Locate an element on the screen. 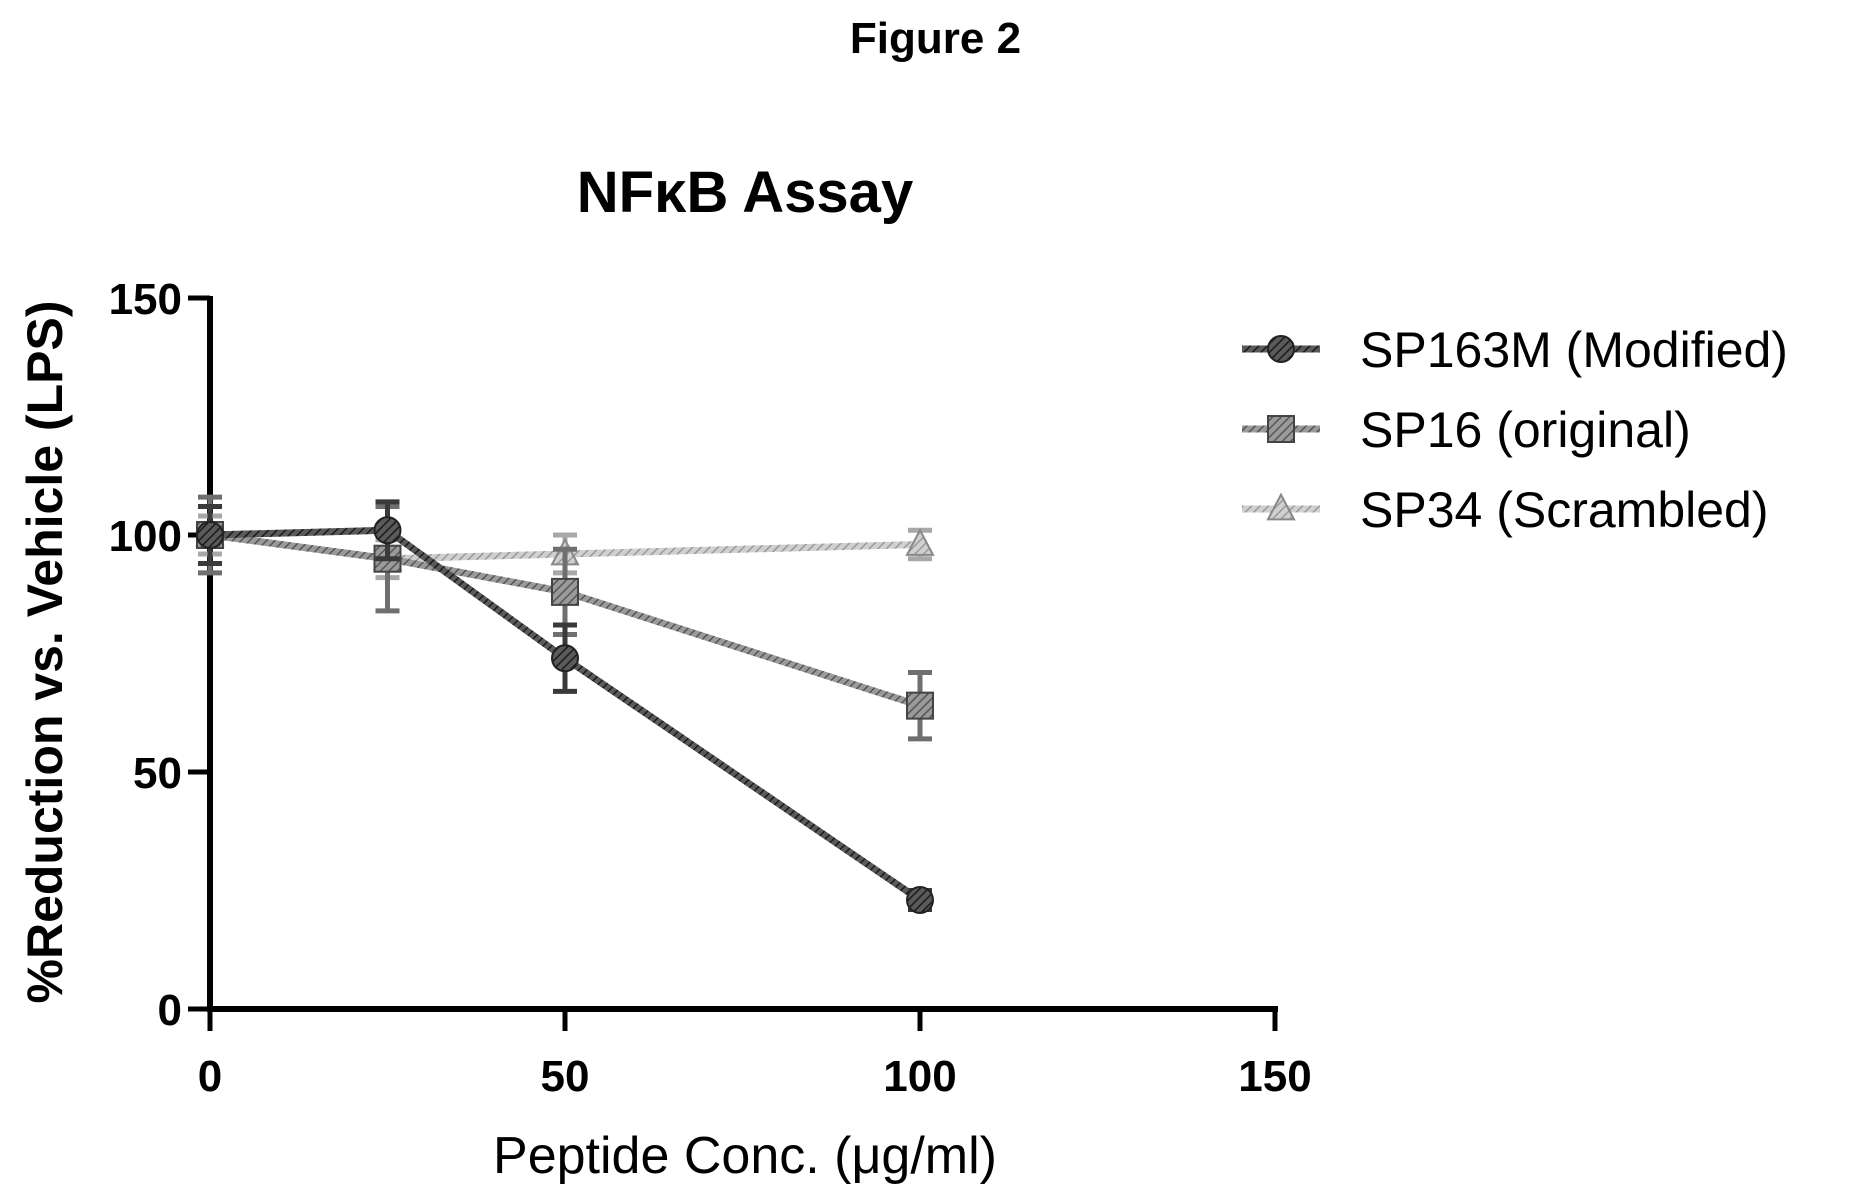 The height and width of the screenshot is (1201, 1871). legend-item: SP163M (Modified) is located at coordinates (1515, 350).